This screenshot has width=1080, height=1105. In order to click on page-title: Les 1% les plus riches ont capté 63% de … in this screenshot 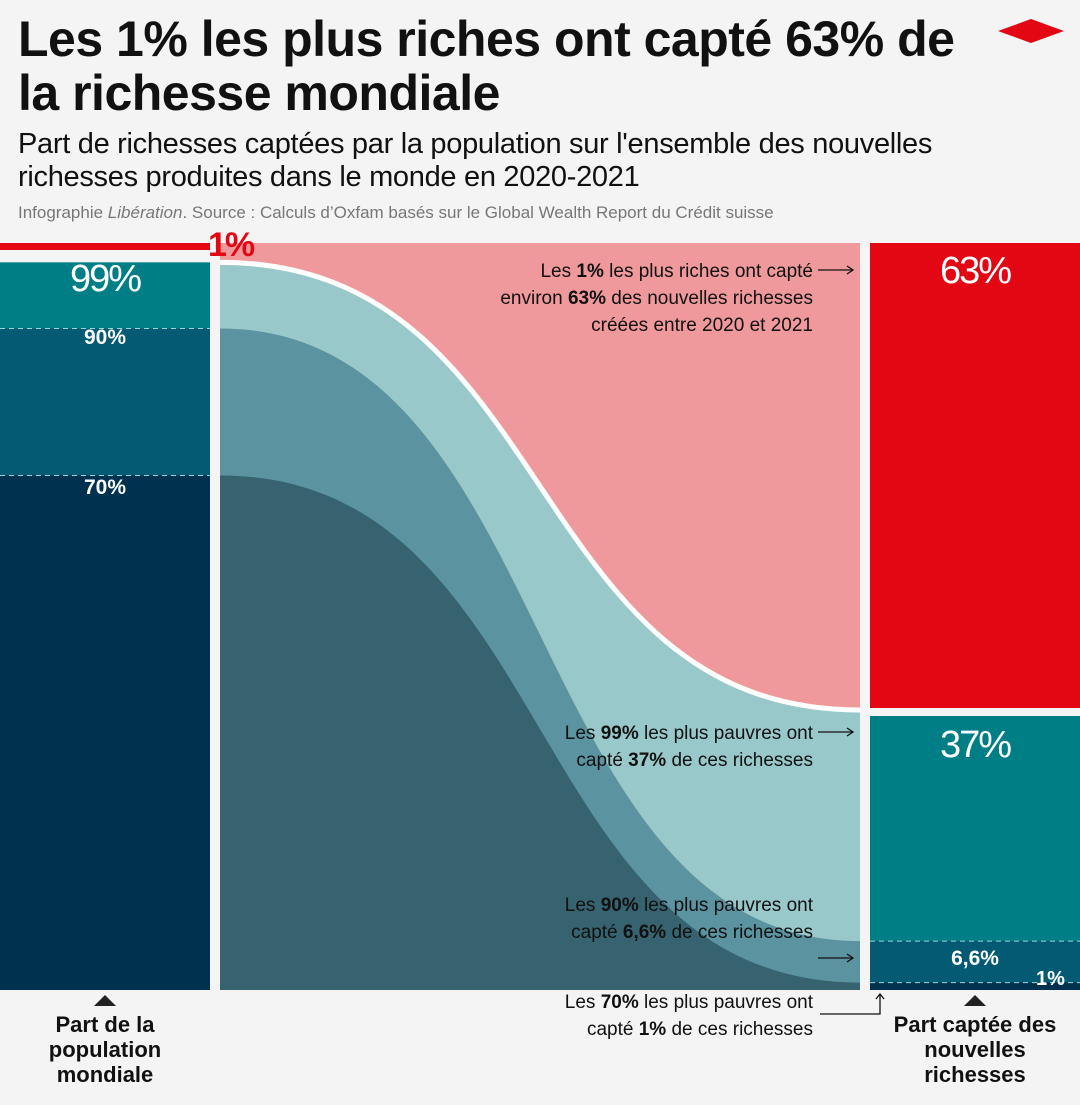, I will do `click(486, 66)`.